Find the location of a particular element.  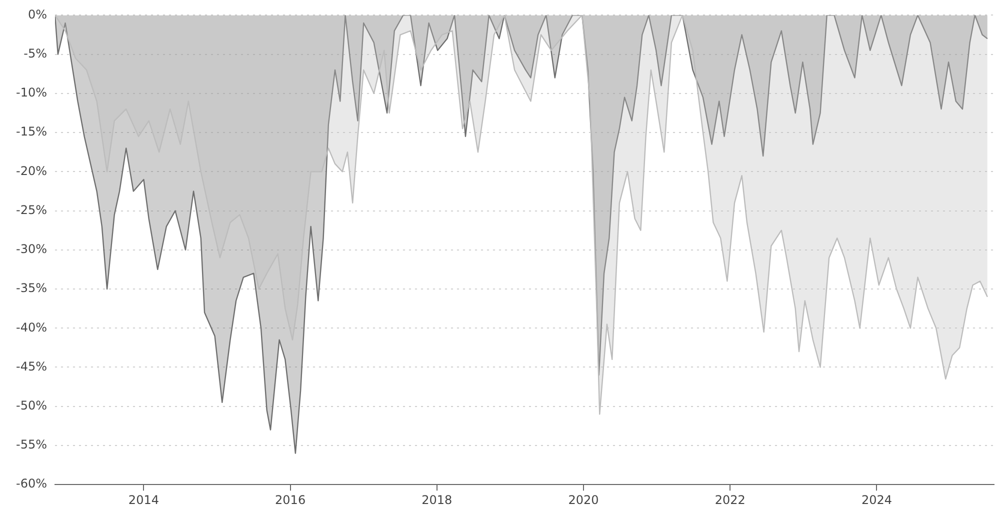

x-tick-label: 2022 is located at coordinates (730, 499).